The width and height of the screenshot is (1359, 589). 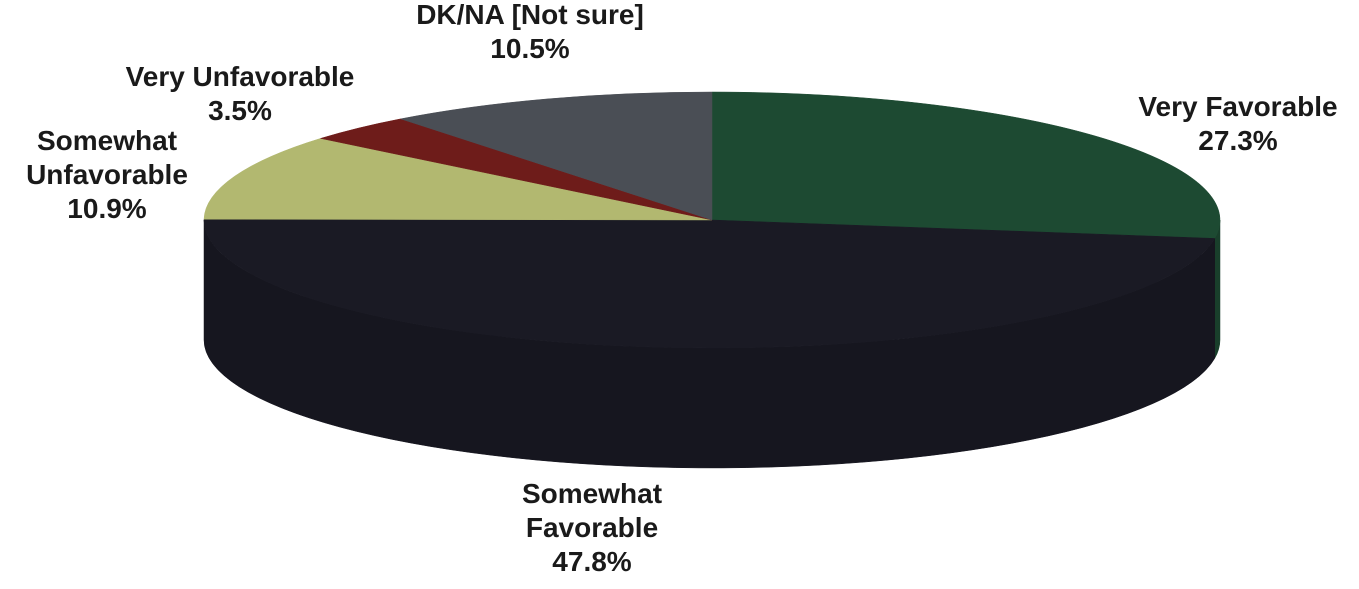 I want to click on pie-value-label: 10.9%, so click(x=106, y=208).